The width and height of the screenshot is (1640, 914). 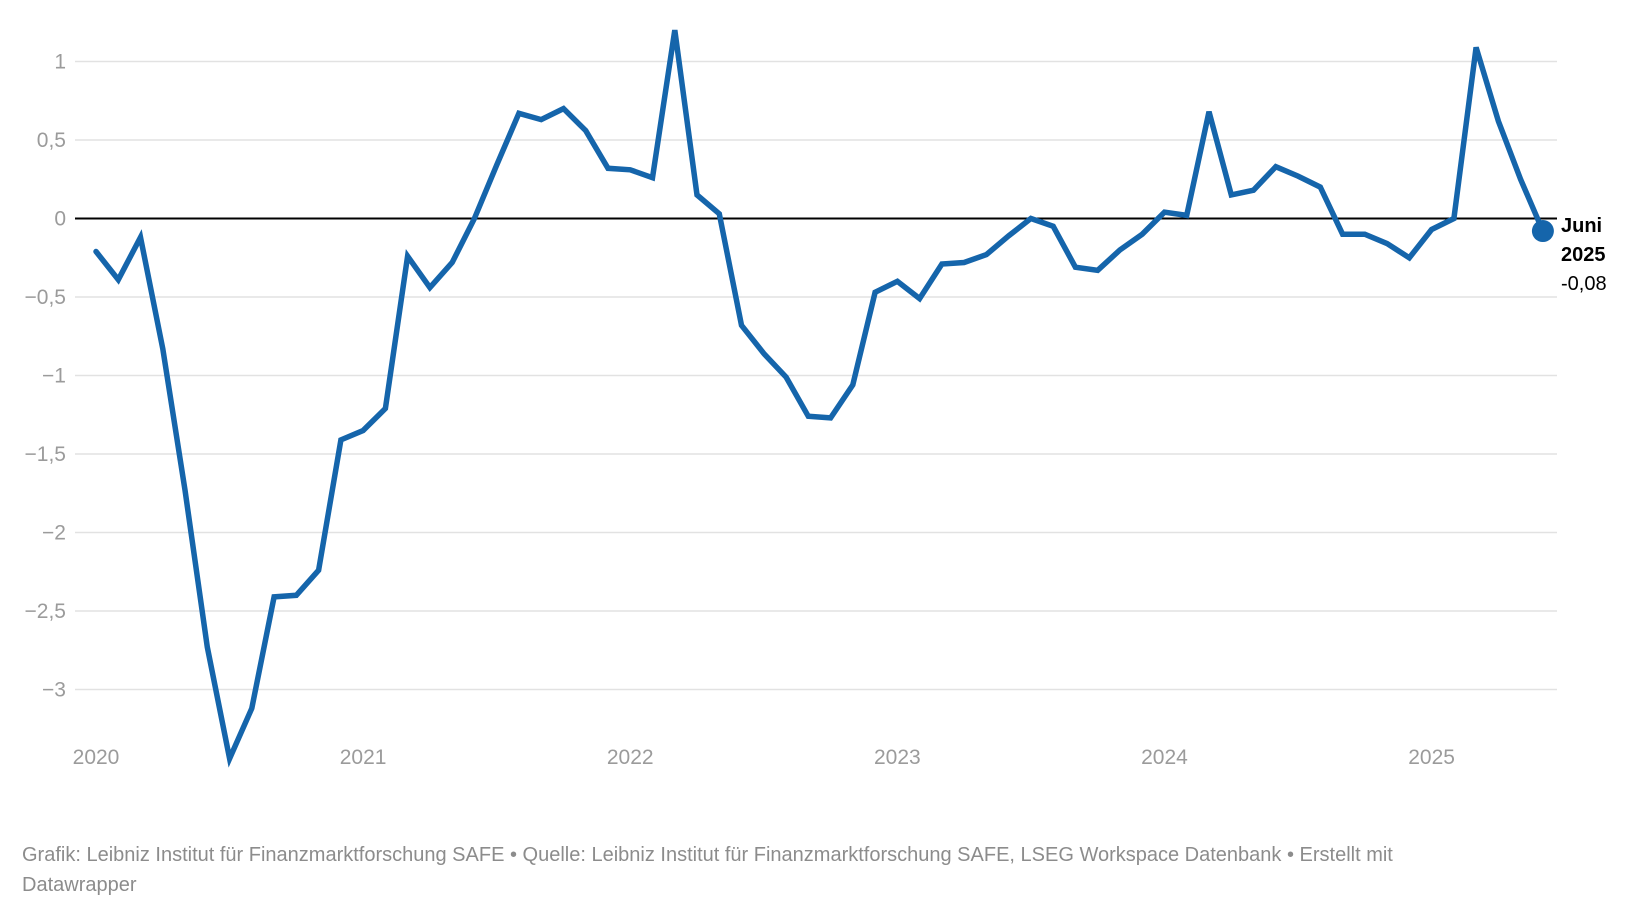 What do you see at coordinates (60, 219) in the screenshot?
I see `y-axis-tick-label: 0` at bounding box center [60, 219].